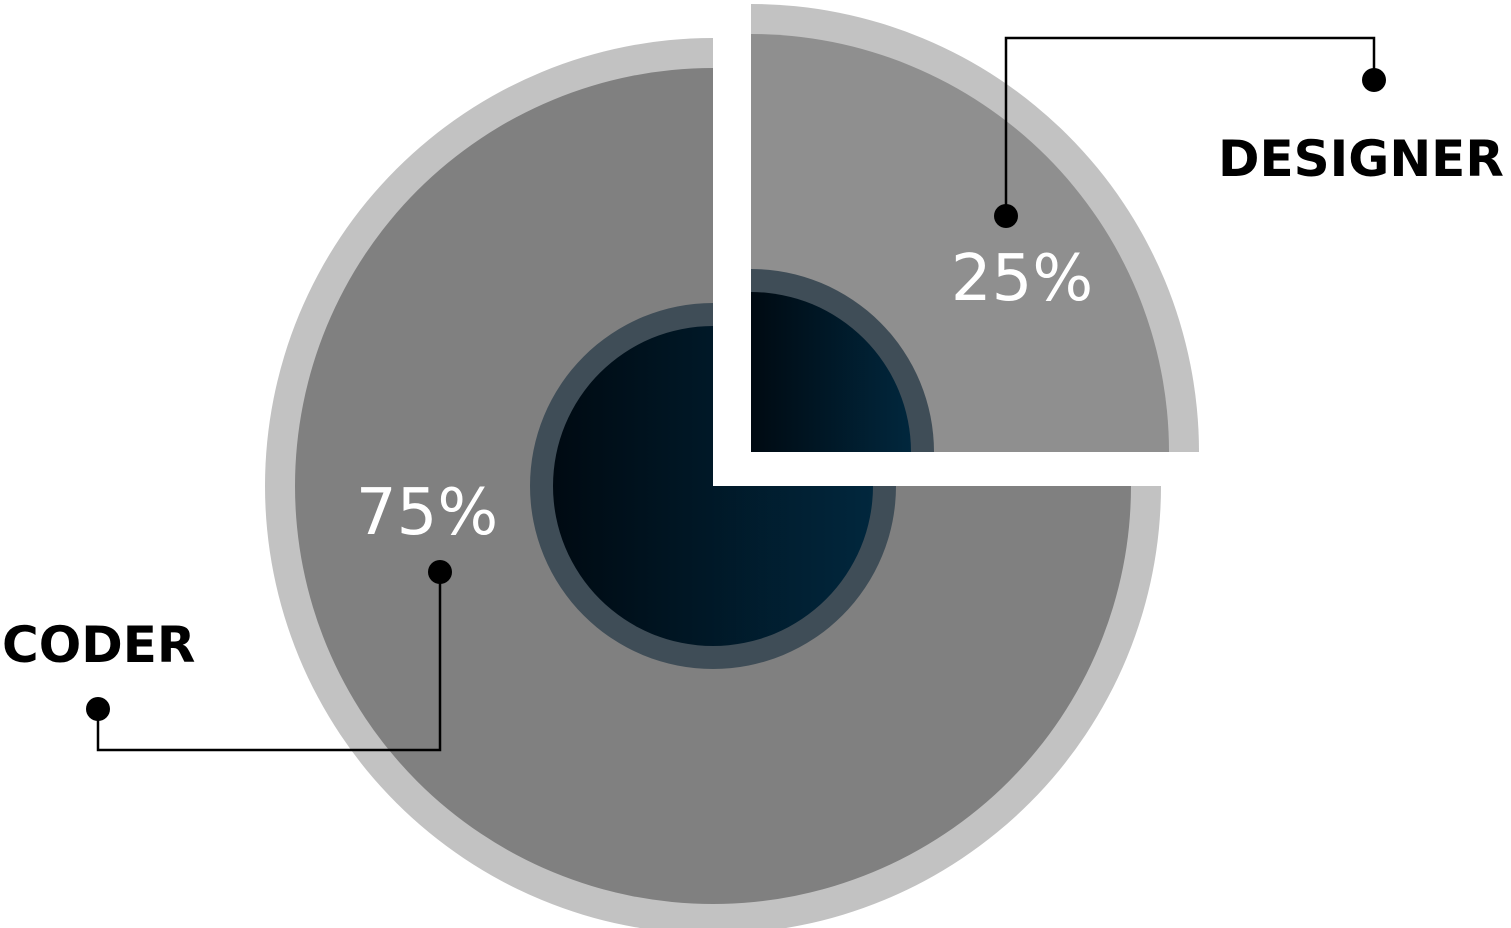 The width and height of the screenshot is (1511, 928). Describe the element at coordinates (975, 228) in the screenshot. I see `slice-group-designer` at that location.